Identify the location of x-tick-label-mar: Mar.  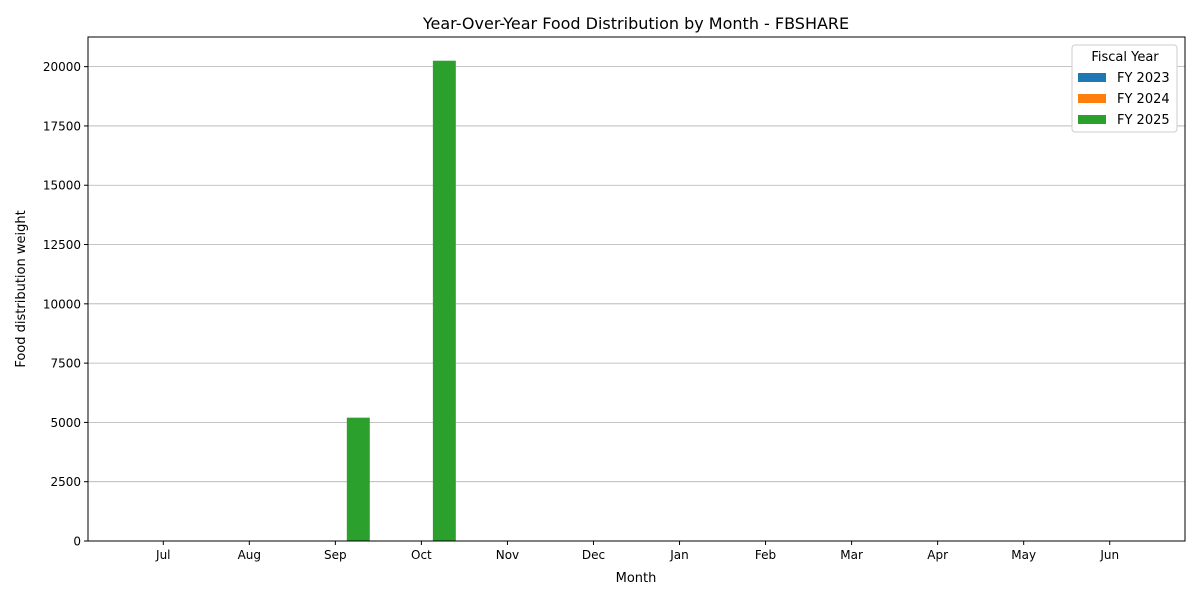
(851, 555).